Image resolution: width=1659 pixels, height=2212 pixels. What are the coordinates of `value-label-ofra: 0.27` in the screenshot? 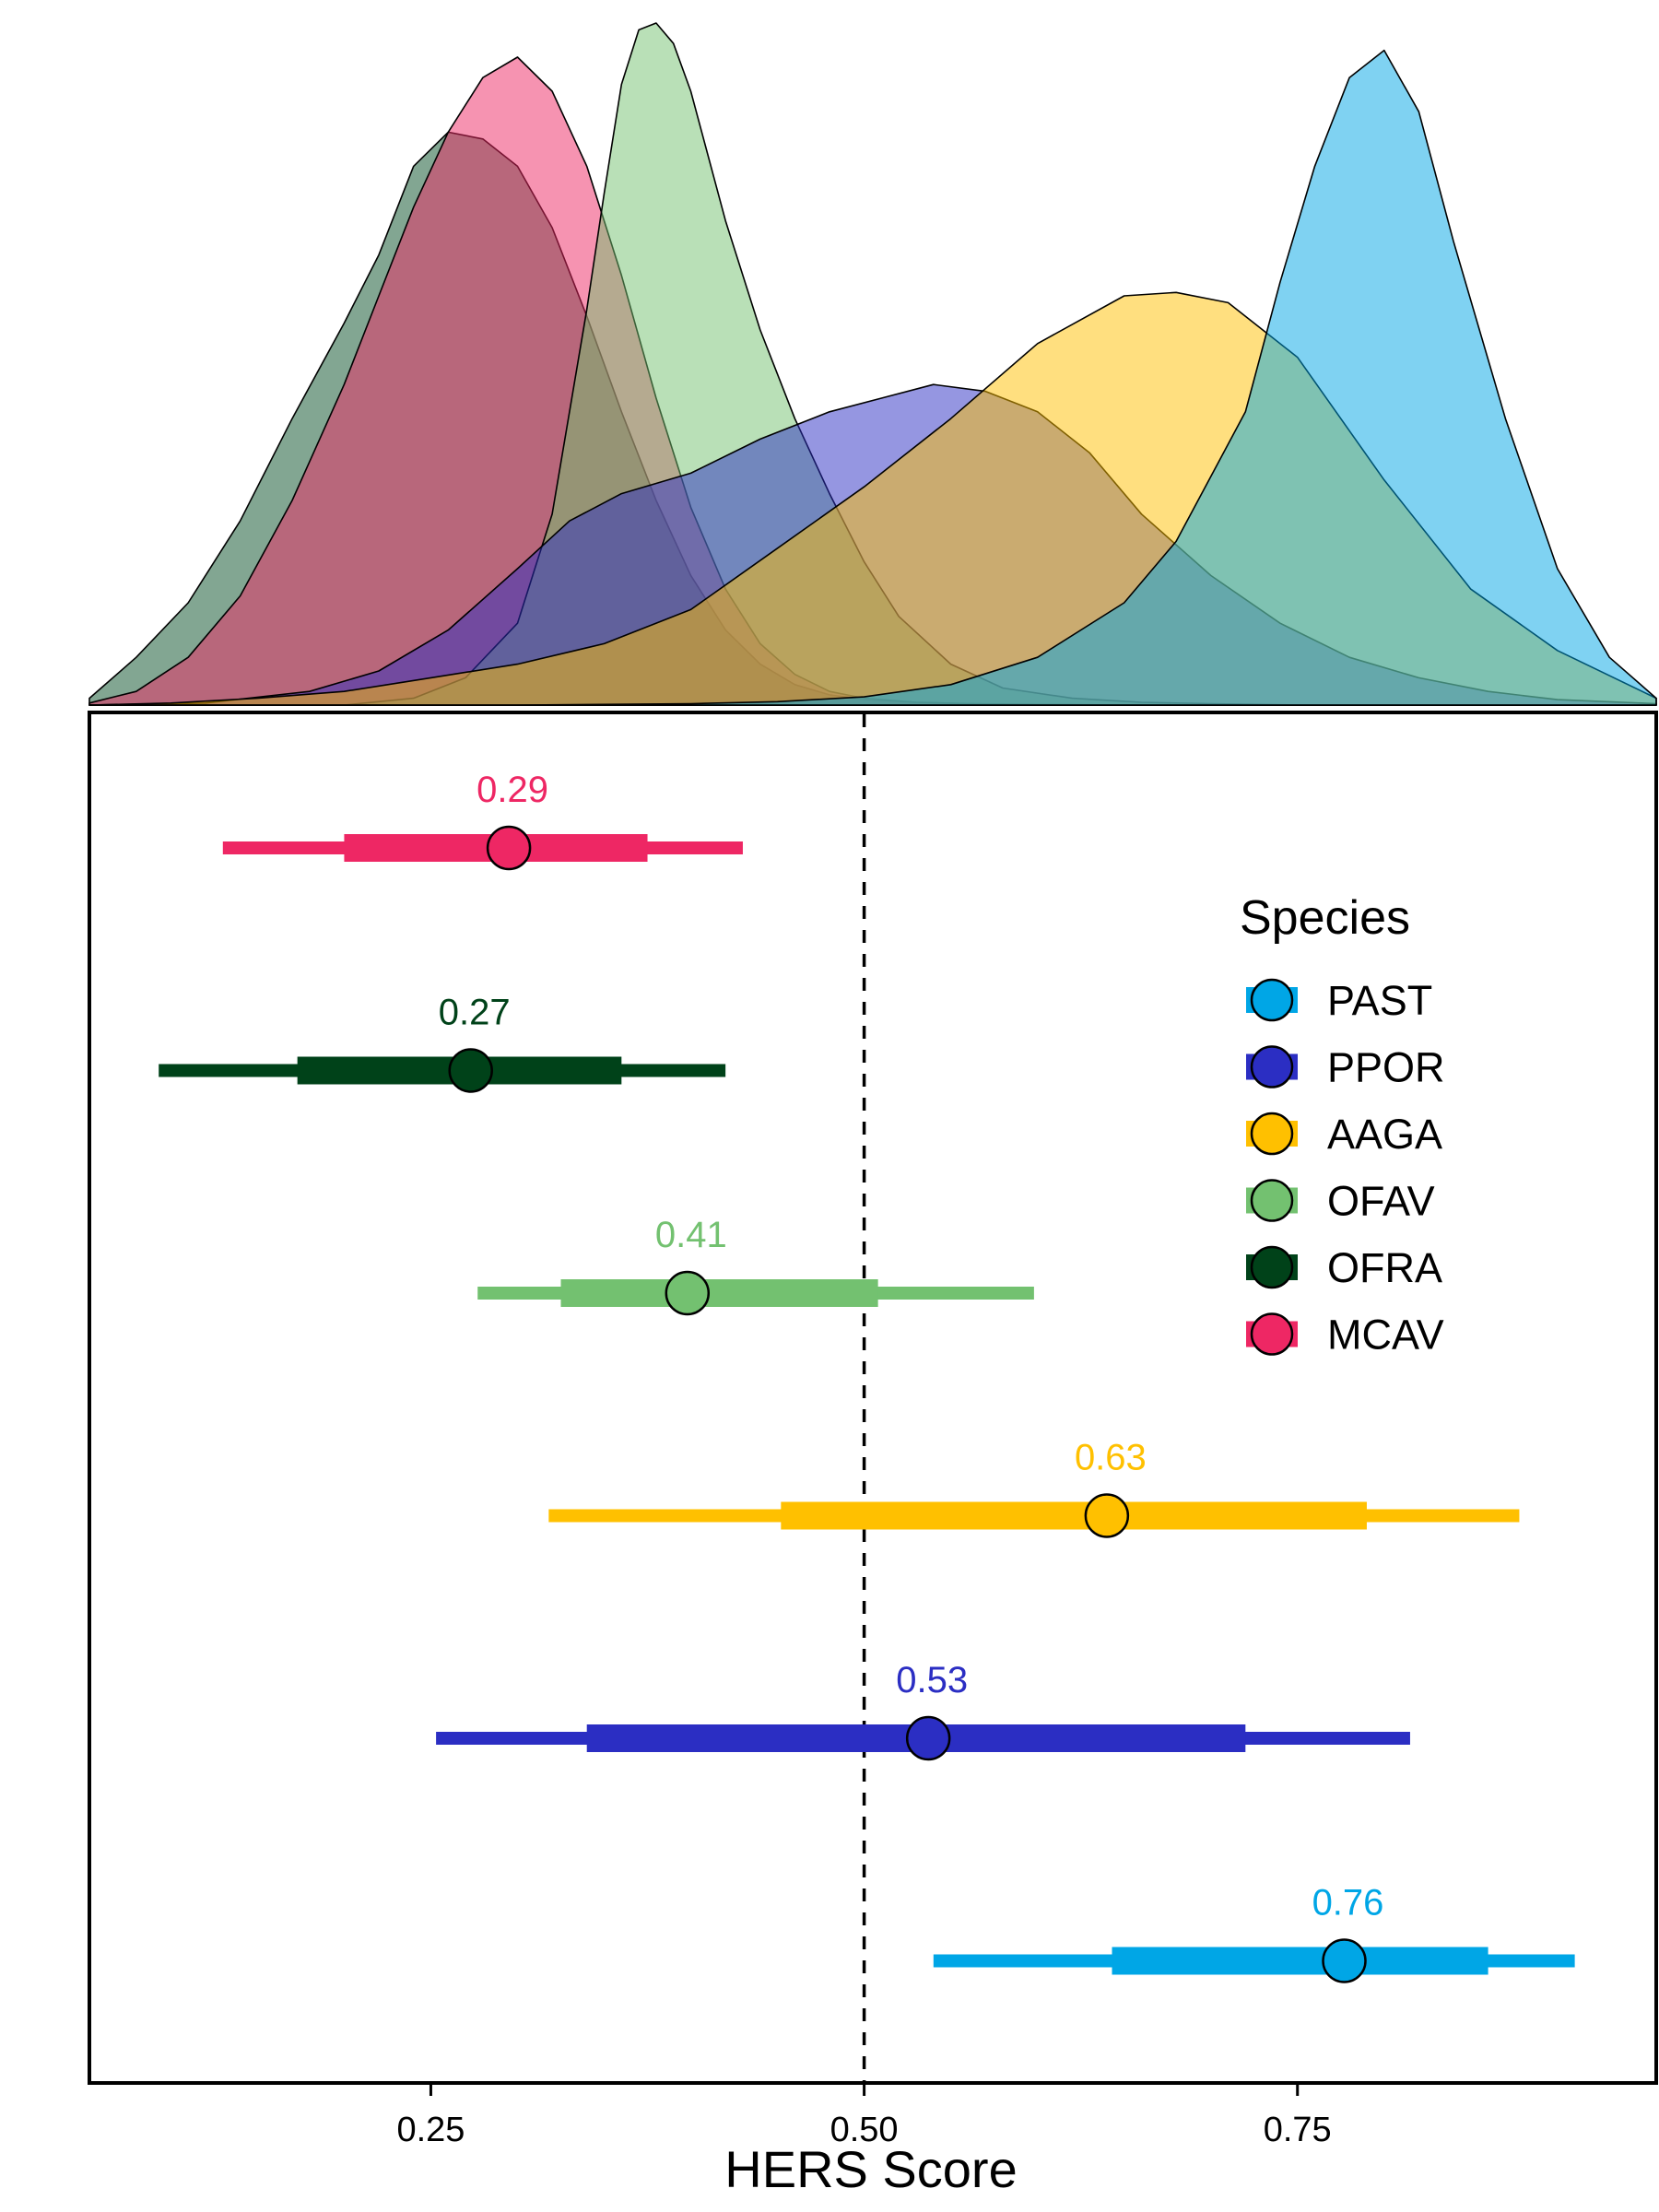 It's located at (475, 1013).